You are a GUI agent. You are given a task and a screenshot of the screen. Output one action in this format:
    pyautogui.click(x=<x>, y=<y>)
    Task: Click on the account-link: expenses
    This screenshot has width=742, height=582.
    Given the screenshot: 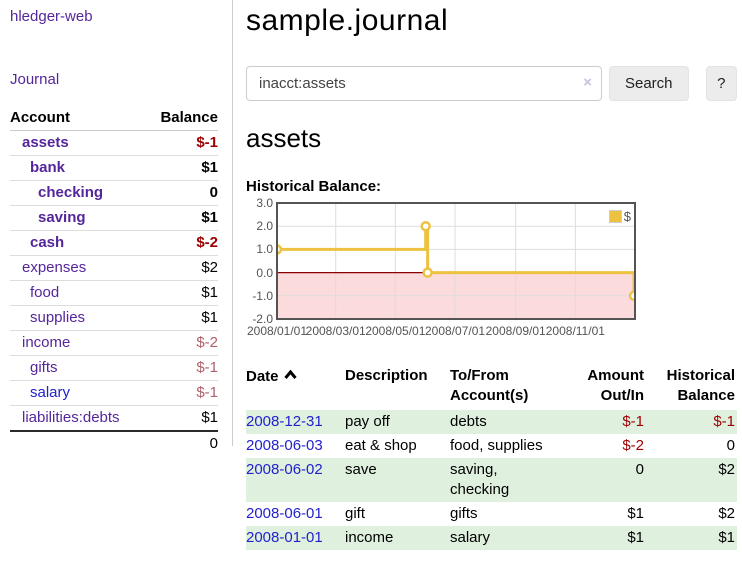 What is the action you would take?
    pyautogui.click(x=54, y=267)
    